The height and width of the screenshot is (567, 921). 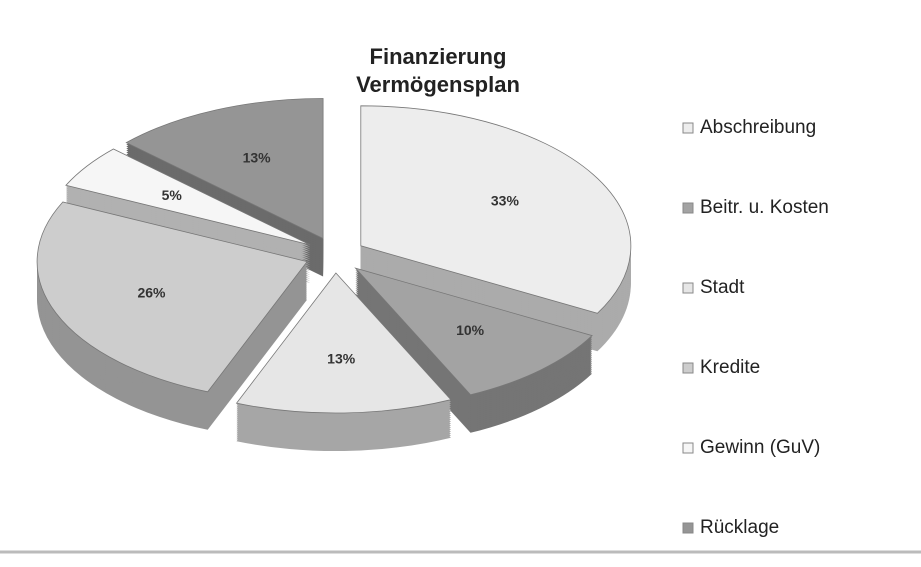 What do you see at coordinates (722, 287) in the screenshot?
I see `legend-label: Stadt` at bounding box center [722, 287].